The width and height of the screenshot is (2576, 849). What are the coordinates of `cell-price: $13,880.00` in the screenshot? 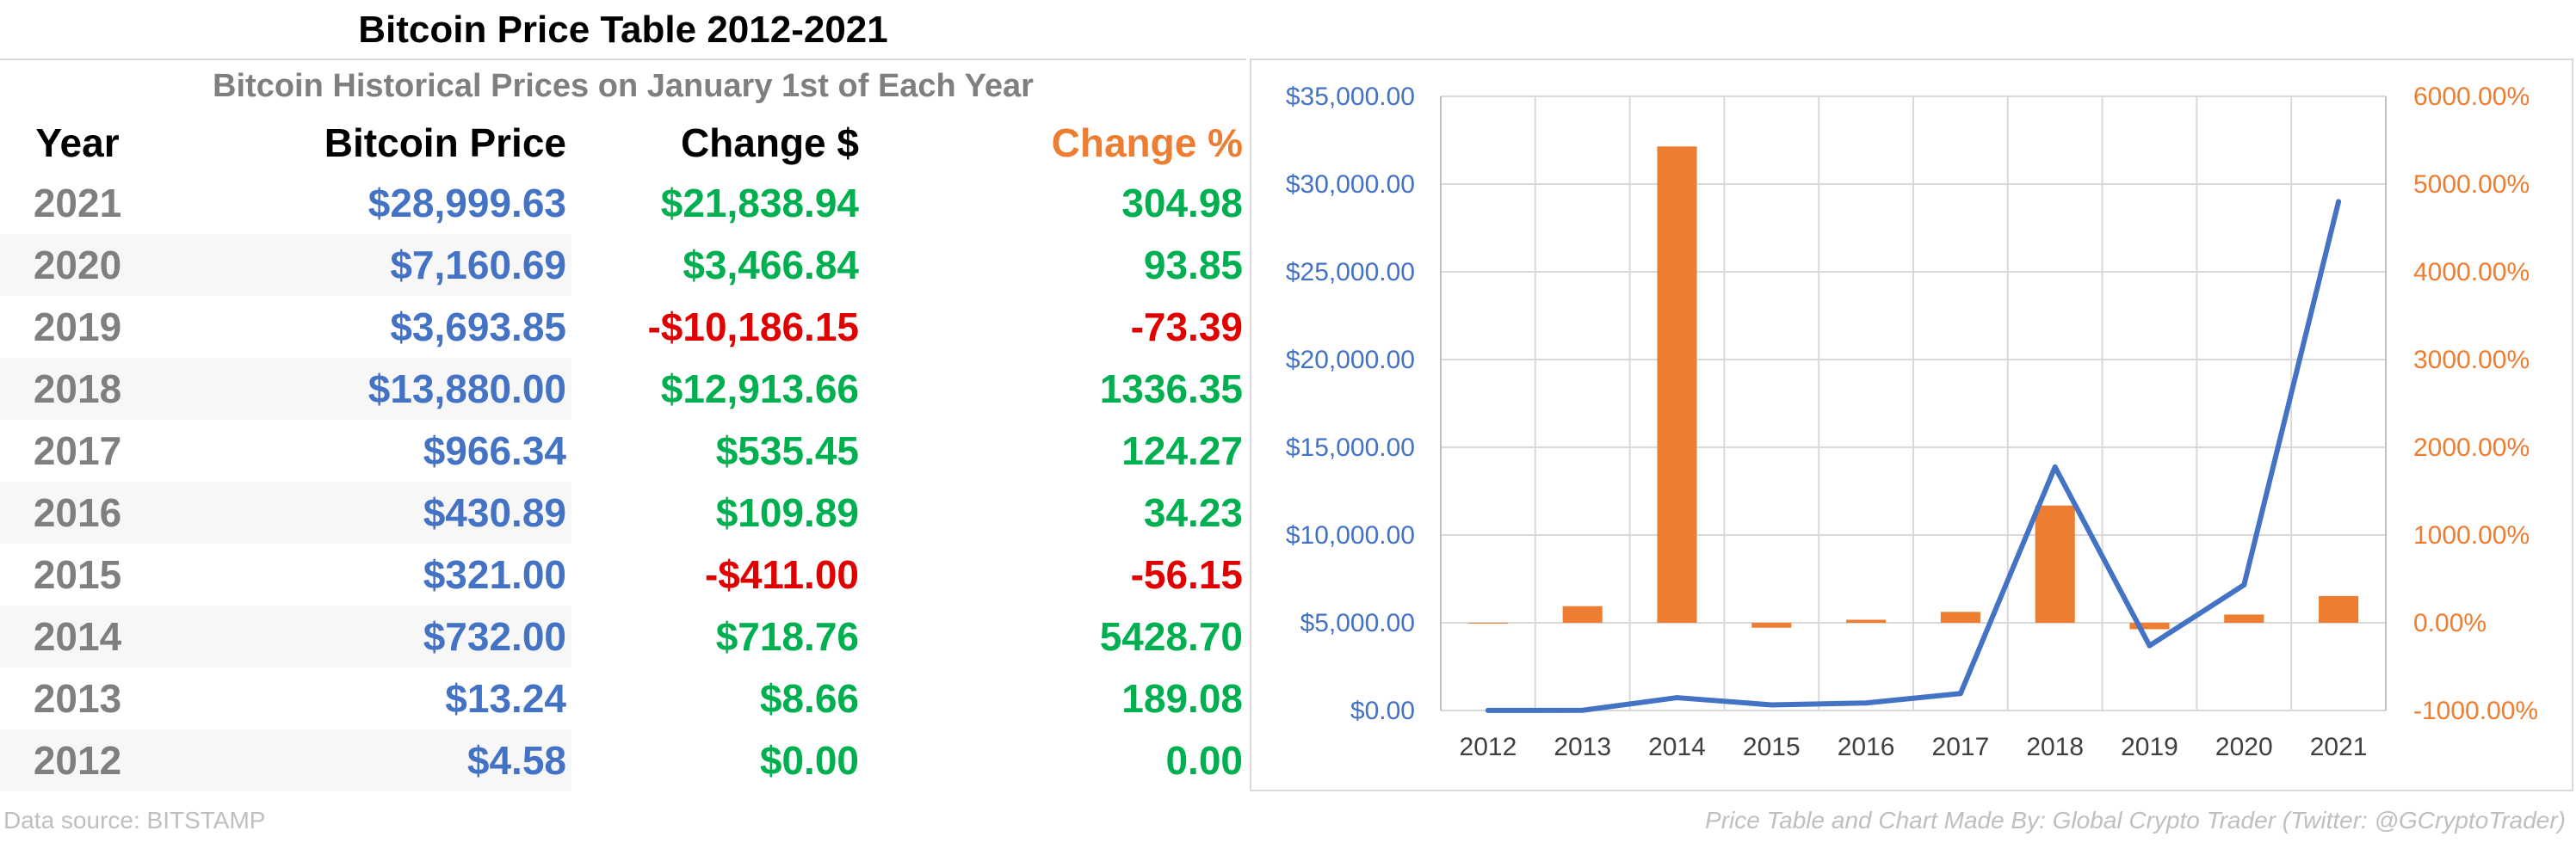 It's located at (467, 389).